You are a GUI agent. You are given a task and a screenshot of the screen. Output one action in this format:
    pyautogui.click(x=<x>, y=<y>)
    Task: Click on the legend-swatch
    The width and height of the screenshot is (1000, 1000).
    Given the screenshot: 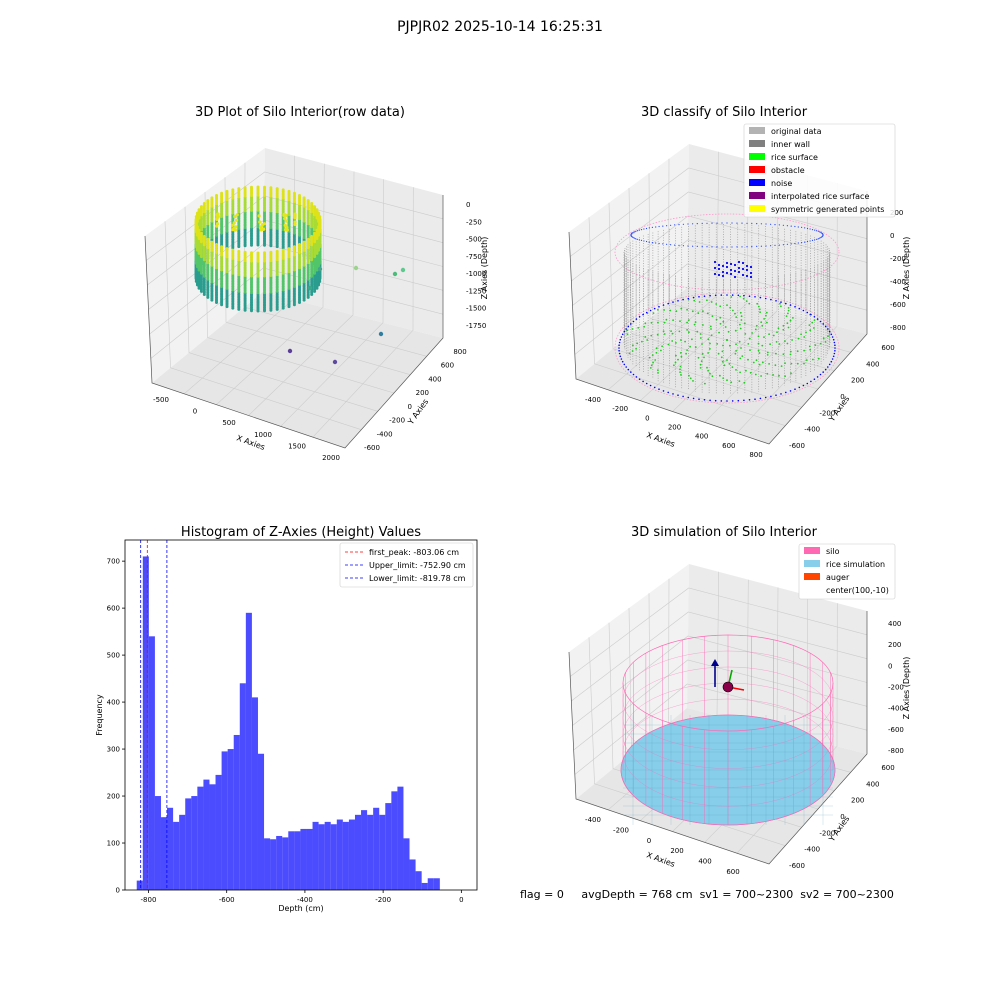 What is the action you would take?
    pyautogui.click(x=812, y=563)
    